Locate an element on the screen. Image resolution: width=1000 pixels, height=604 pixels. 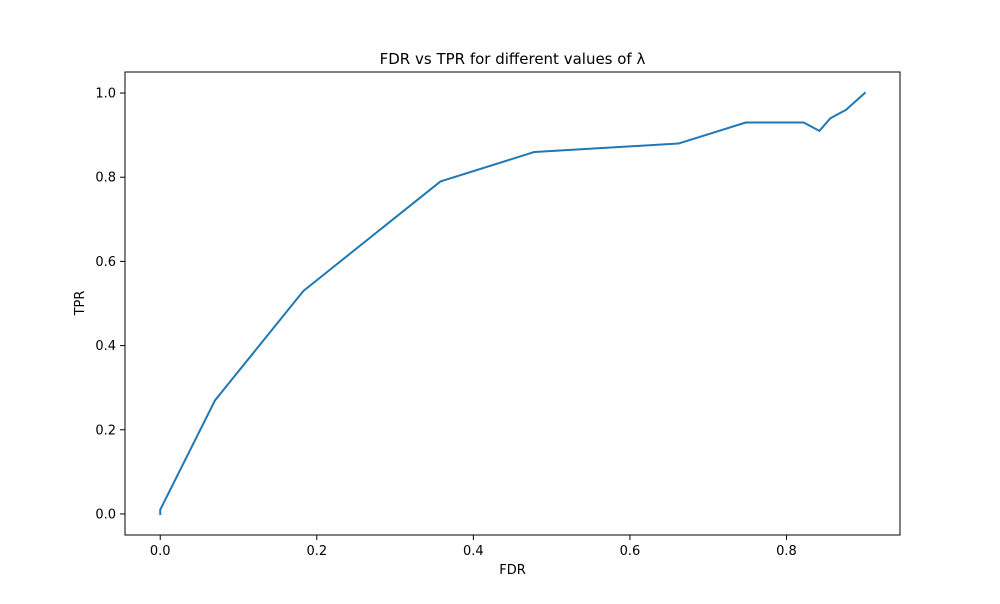
y-tick-label: 0.2 is located at coordinates (105, 430).